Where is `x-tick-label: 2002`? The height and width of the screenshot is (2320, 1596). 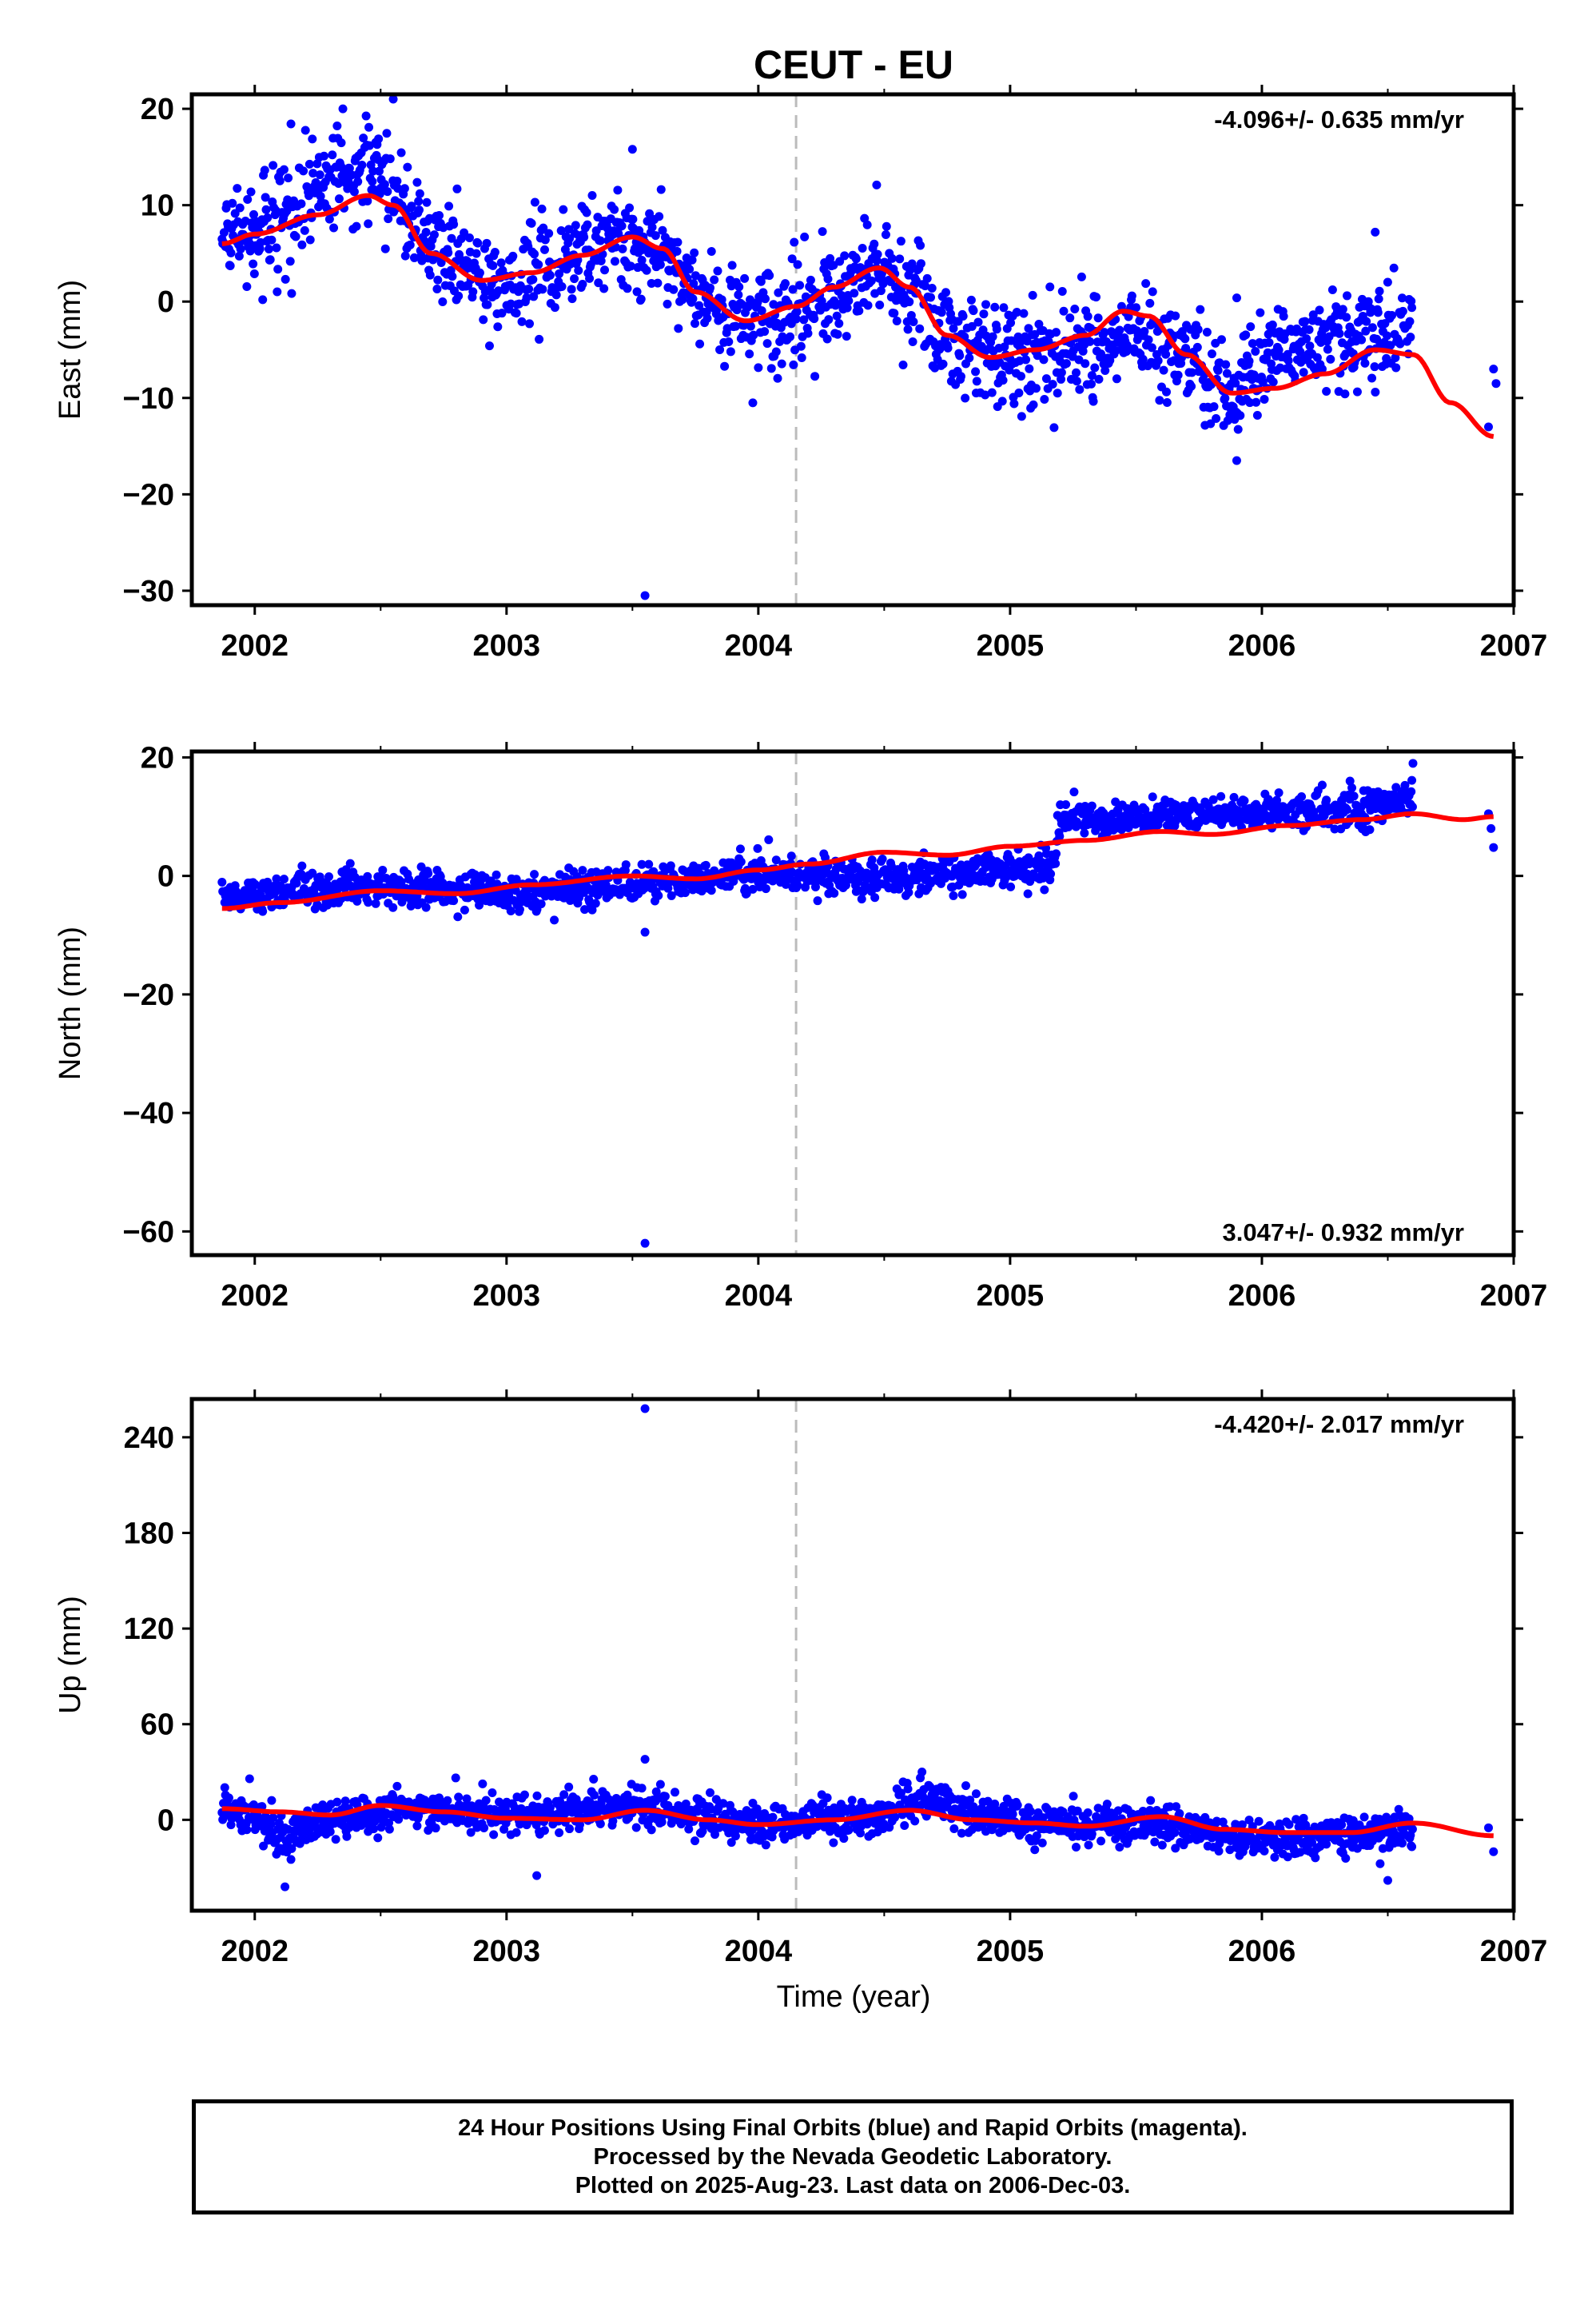 x-tick-label: 2002 is located at coordinates (255, 1951).